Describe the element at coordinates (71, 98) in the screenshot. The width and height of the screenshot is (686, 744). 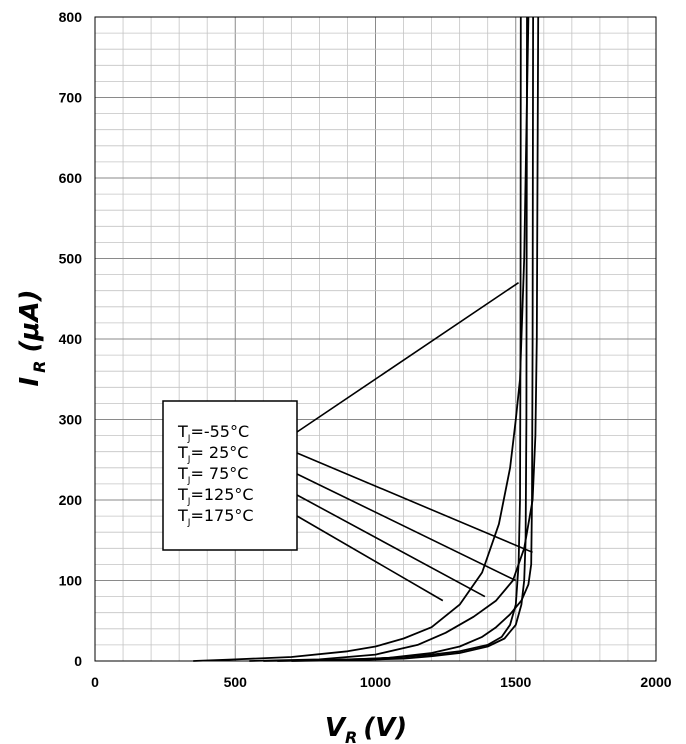
I see `y-tick-label: 700` at that location.